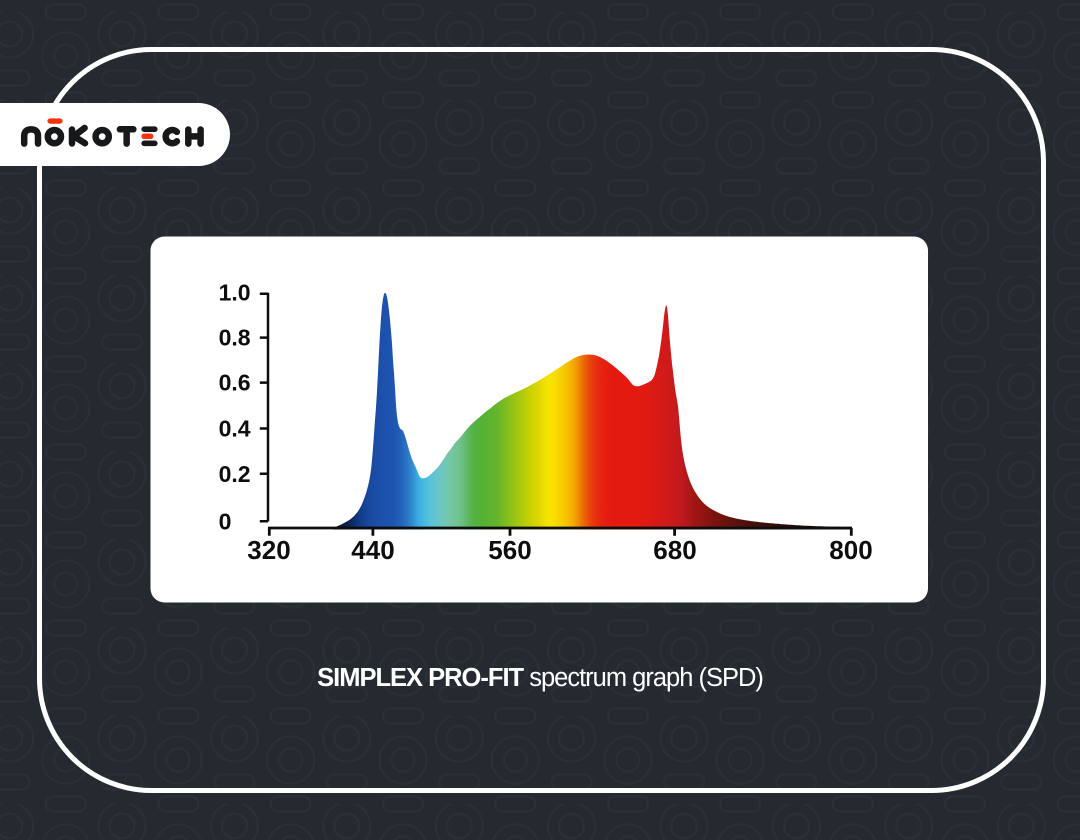 The image size is (1080, 840). What do you see at coordinates (235, 293) in the screenshot?
I see `svg-text: 1.0` at bounding box center [235, 293].